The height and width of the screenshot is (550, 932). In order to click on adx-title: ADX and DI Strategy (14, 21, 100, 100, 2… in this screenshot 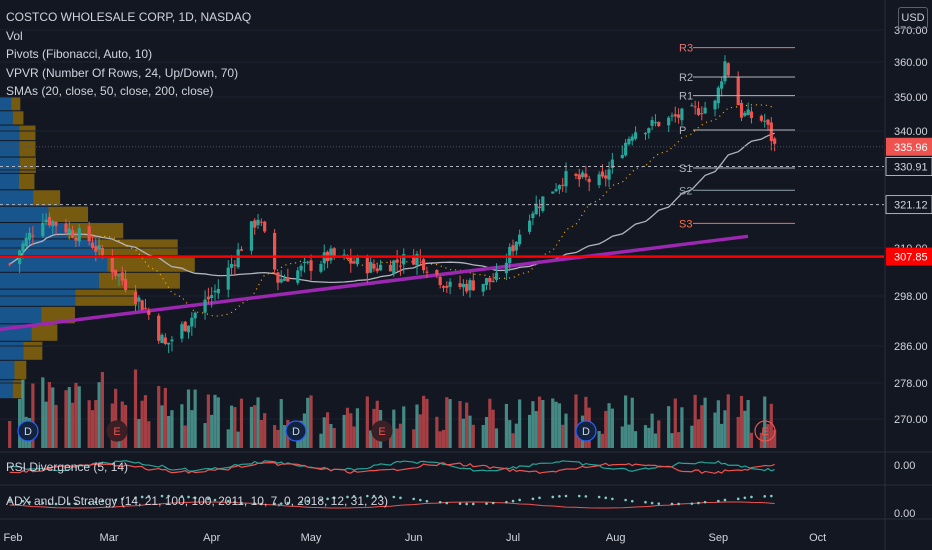, I will do `click(197, 501)`.